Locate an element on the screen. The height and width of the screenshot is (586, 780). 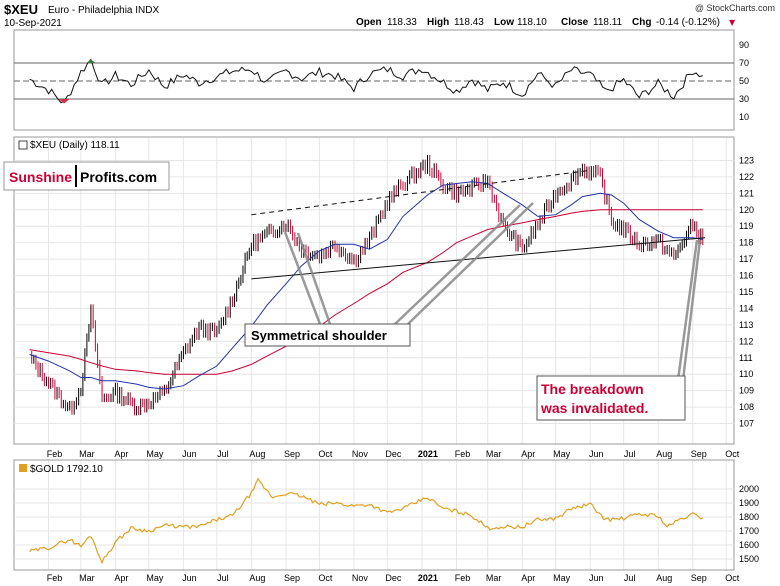
high-label: High is located at coordinates (438, 22).